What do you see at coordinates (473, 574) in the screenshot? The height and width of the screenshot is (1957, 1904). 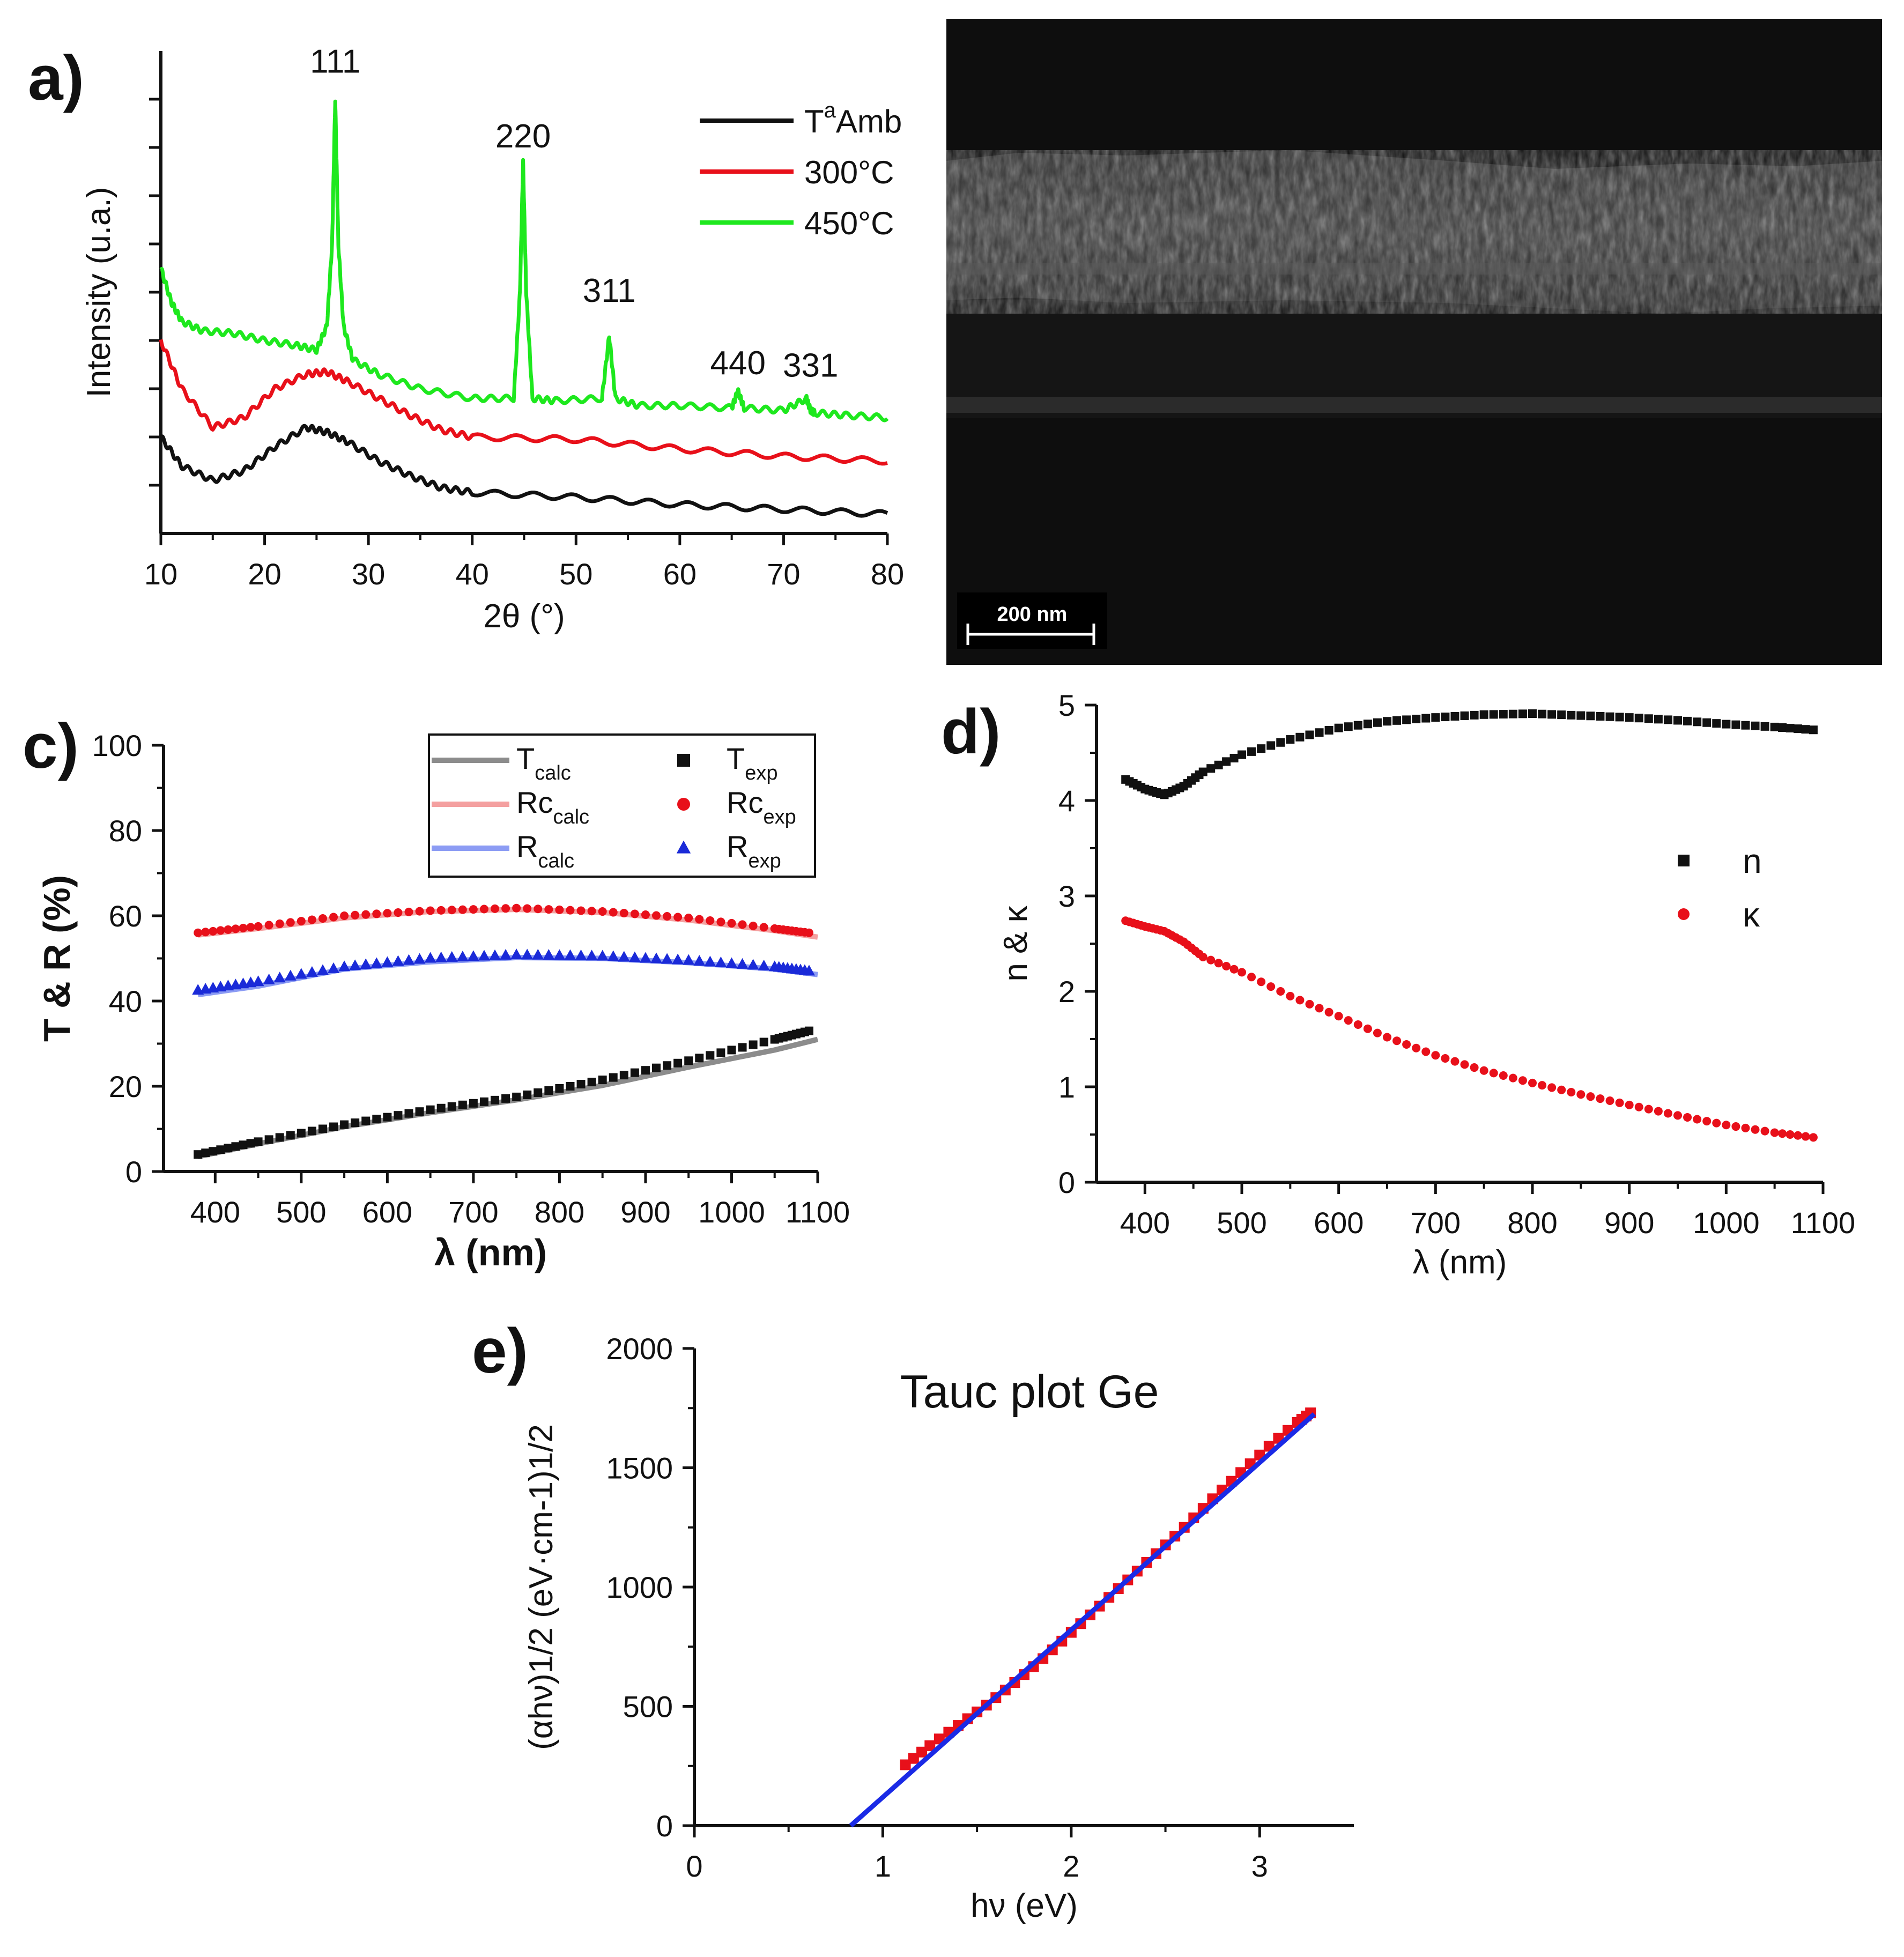 I see `x-tick-label: 40` at bounding box center [473, 574].